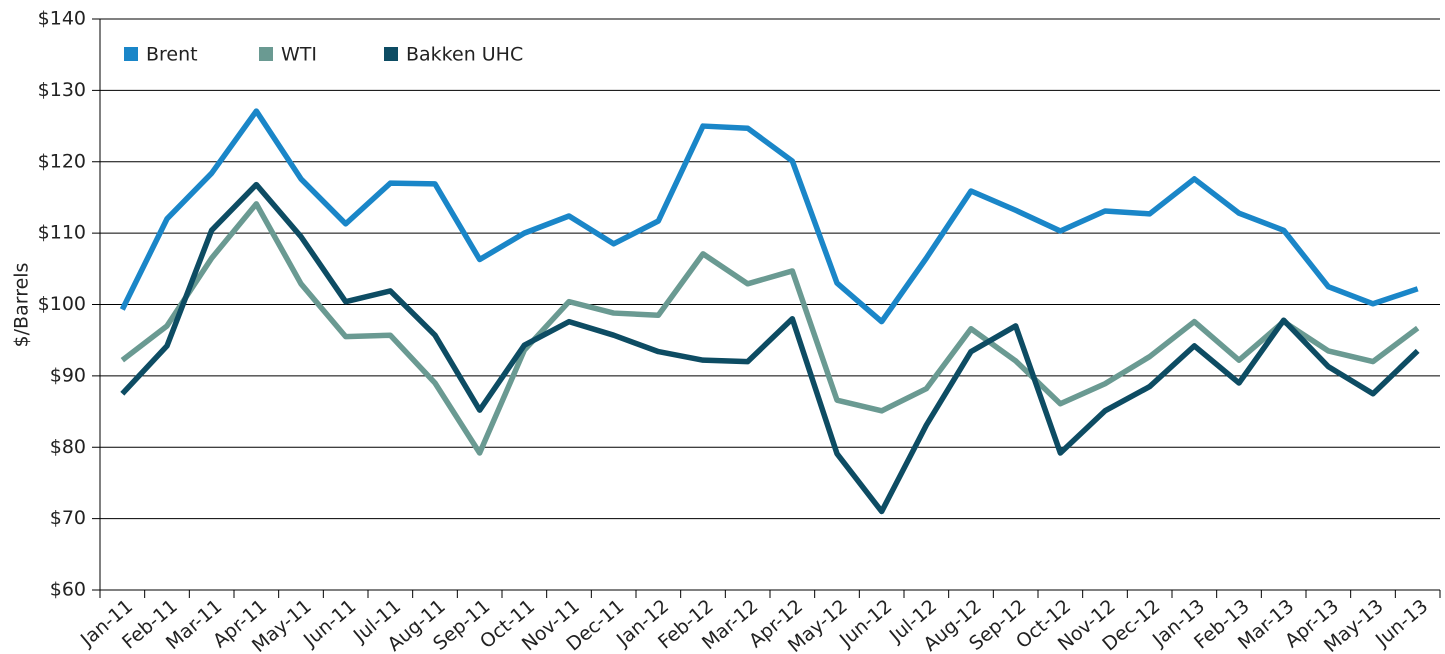 The height and width of the screenshot is (654, 1445). I want to click on legend-label: Bakken UHC, so click(464, 55).